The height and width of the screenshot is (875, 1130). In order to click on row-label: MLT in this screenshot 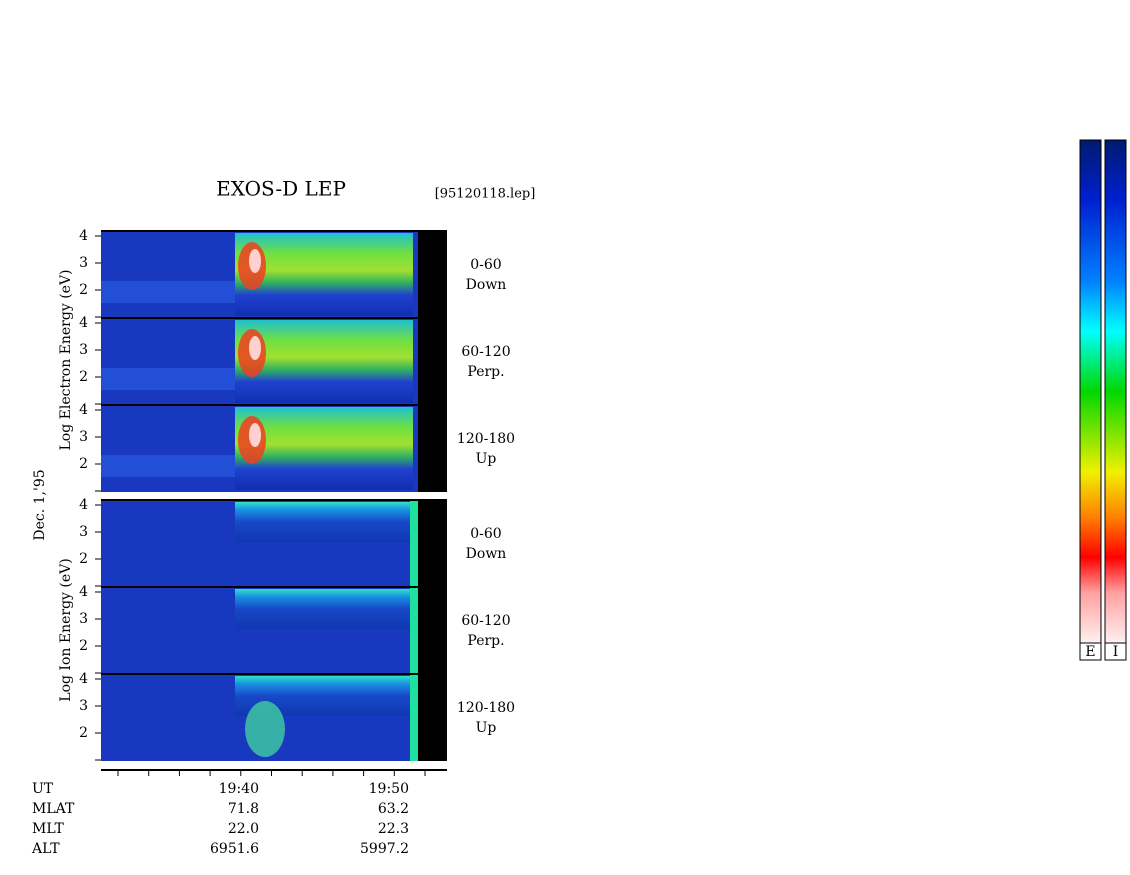, I will do `click(48, 829)`.